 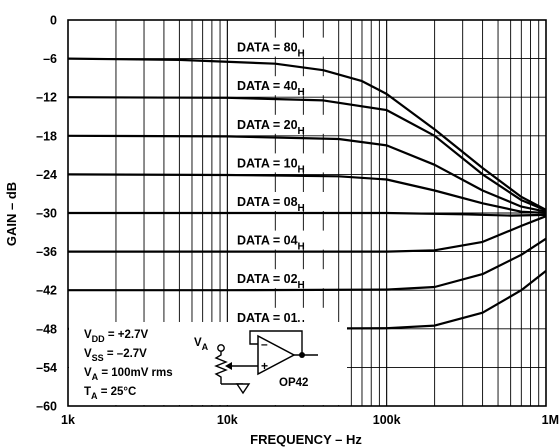 What do you see at coordinates (46, 98) in the screenshot?
I see `y-tick-label: –12` at bounding box center [46, 98].